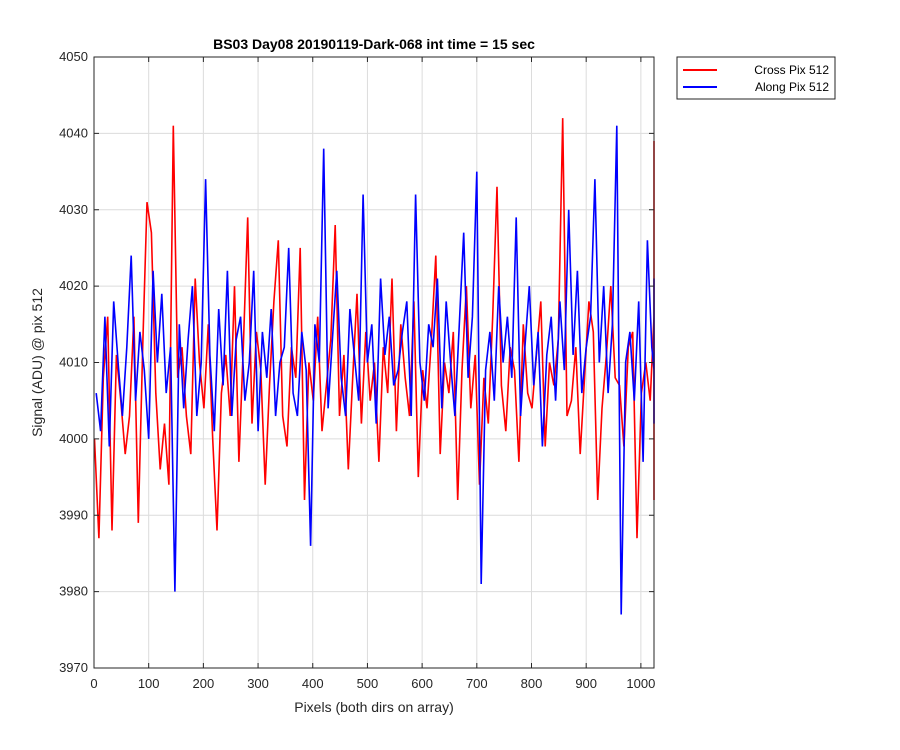 The width and height of the screenshot is (900, 750). I want to click on x-tick-label: 0, so click(93, 683).